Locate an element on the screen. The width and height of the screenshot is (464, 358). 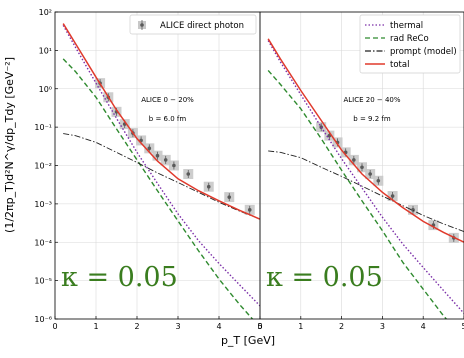
x-axis-label: p_T [GeV] is located at coordinates (248, 340).